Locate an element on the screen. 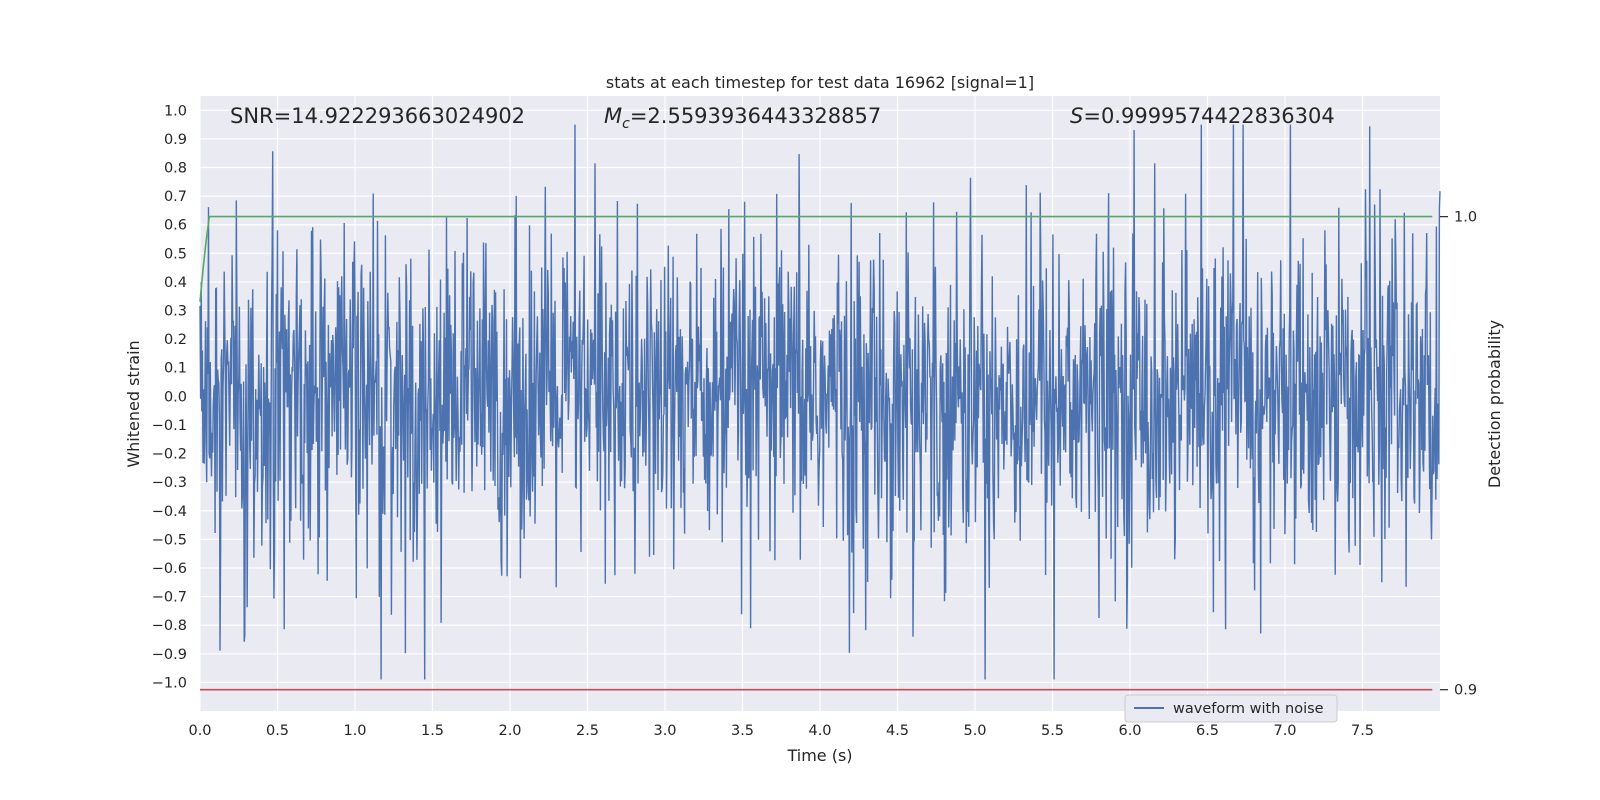  y-tick-label: −0.4 is located at coordinates (169, 512).